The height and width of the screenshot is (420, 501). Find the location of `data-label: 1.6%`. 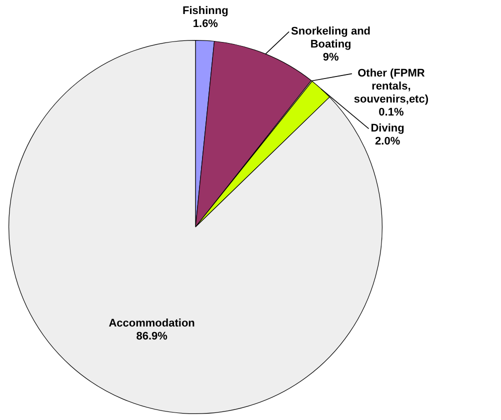

data-label: 1.6% is located at coordinates (205, 24).